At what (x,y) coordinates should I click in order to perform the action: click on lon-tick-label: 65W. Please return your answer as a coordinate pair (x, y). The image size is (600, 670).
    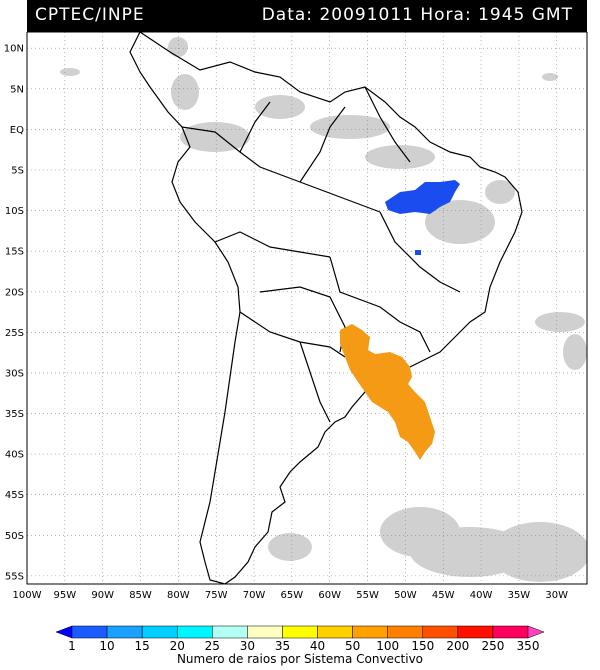
    Looking at the image, I should click on (292, 595).